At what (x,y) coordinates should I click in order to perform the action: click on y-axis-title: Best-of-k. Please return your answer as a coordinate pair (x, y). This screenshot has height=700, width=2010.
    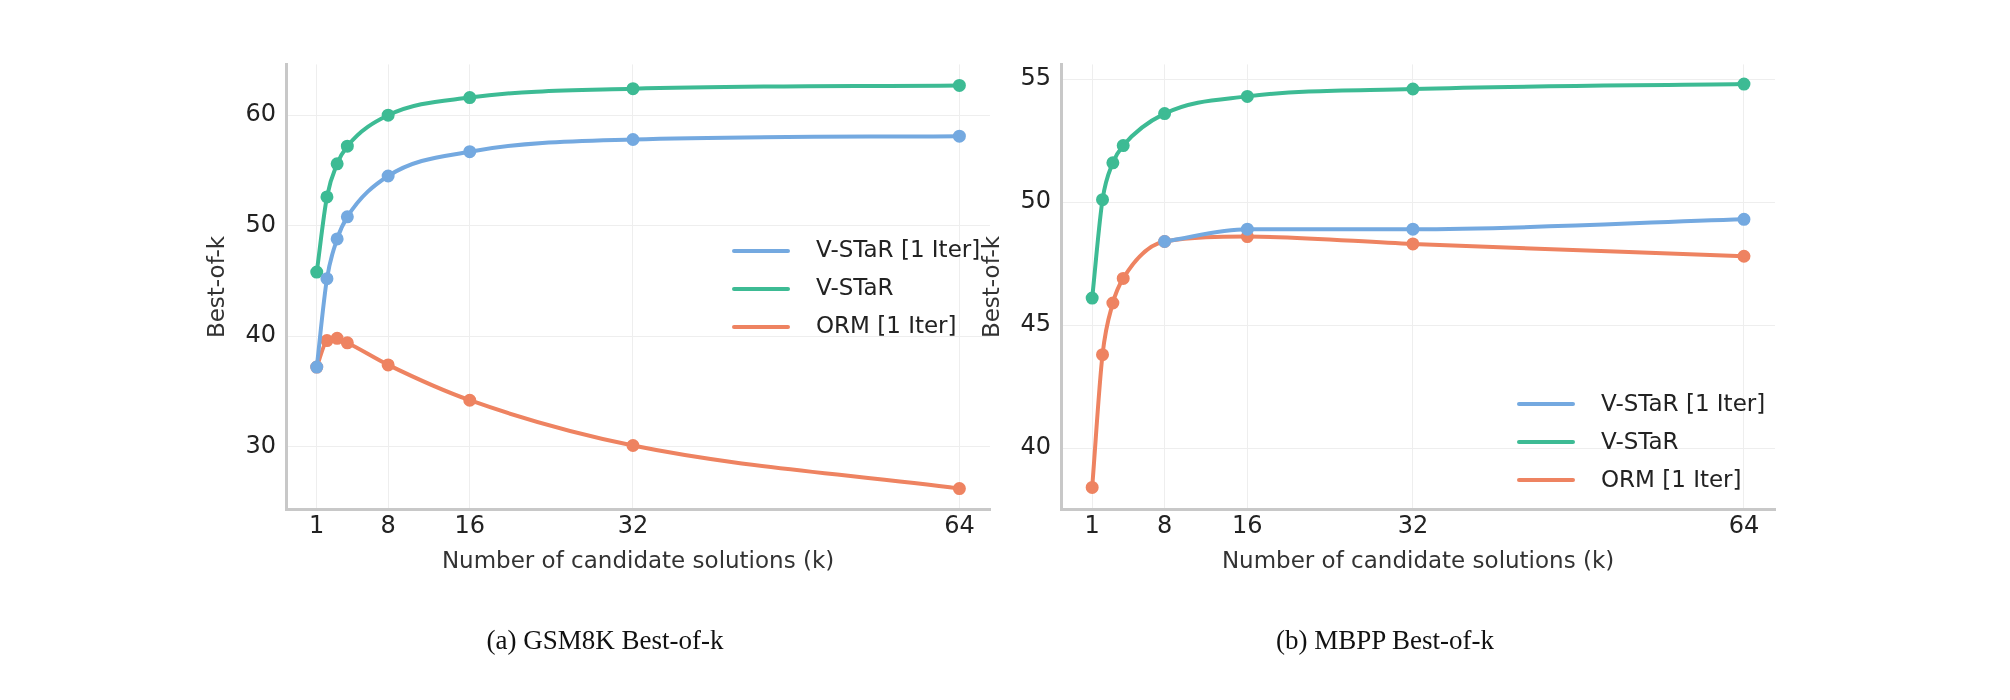
    Looking at the image, I should click on (215, 287).